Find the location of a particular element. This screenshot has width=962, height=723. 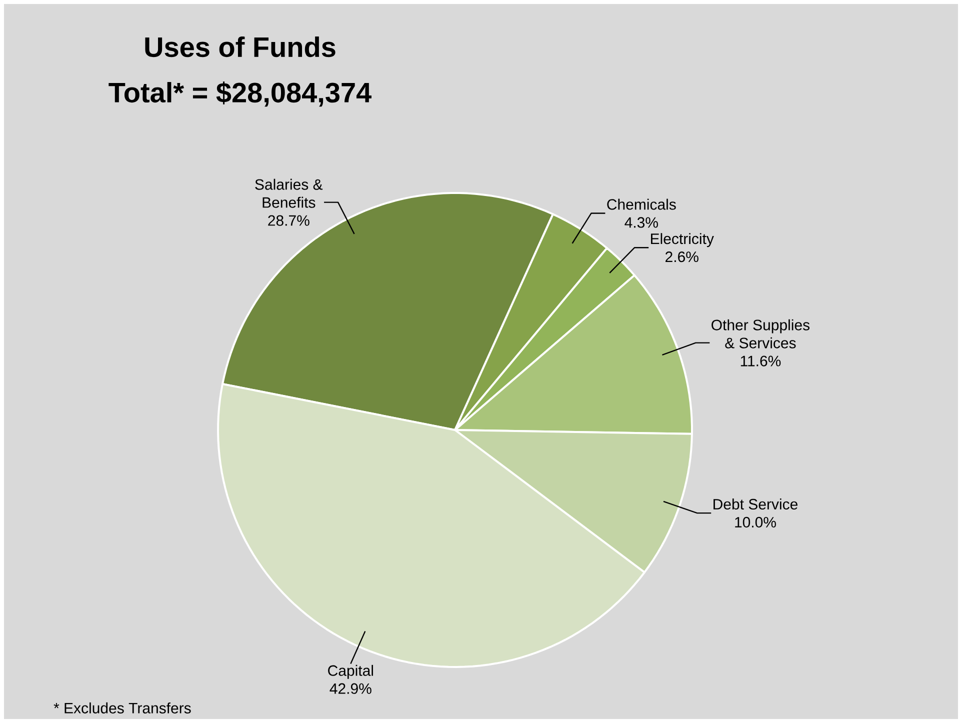

text: * Excludes Transfers is located at coordinates (122, 708).